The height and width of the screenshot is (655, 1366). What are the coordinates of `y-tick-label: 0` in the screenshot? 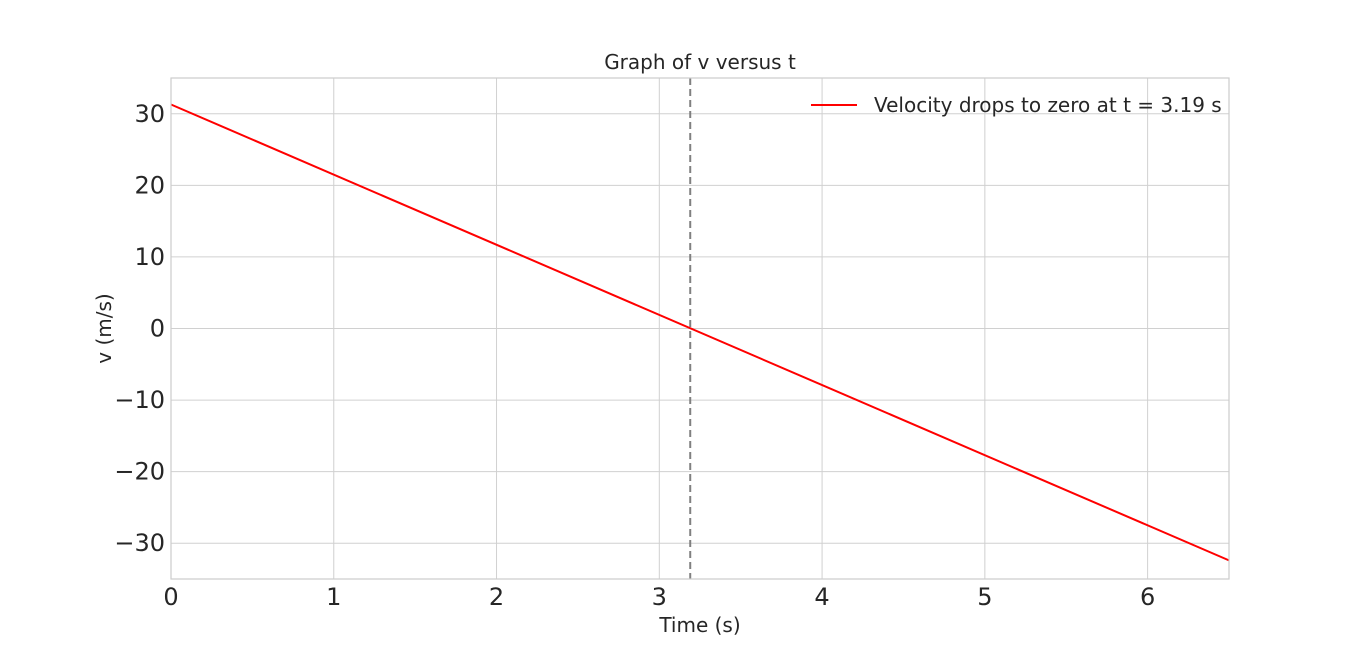 It's located at (157, 329).